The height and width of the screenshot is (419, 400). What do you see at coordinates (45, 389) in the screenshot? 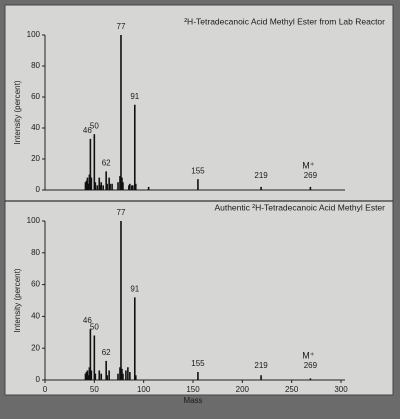
I see `x-tick-label: 0` at bounding box center [45, 389].